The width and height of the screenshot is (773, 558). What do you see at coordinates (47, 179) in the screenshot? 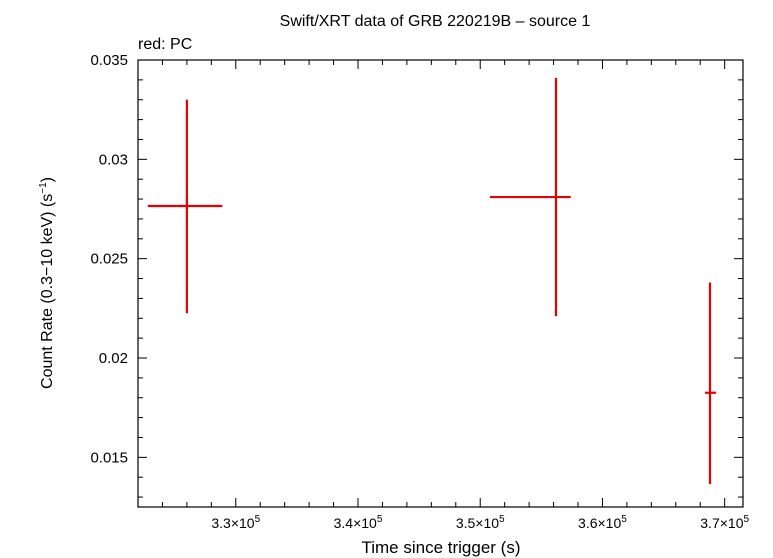
I see `y-axis-label-end: )` at bounding box center [47, 179].